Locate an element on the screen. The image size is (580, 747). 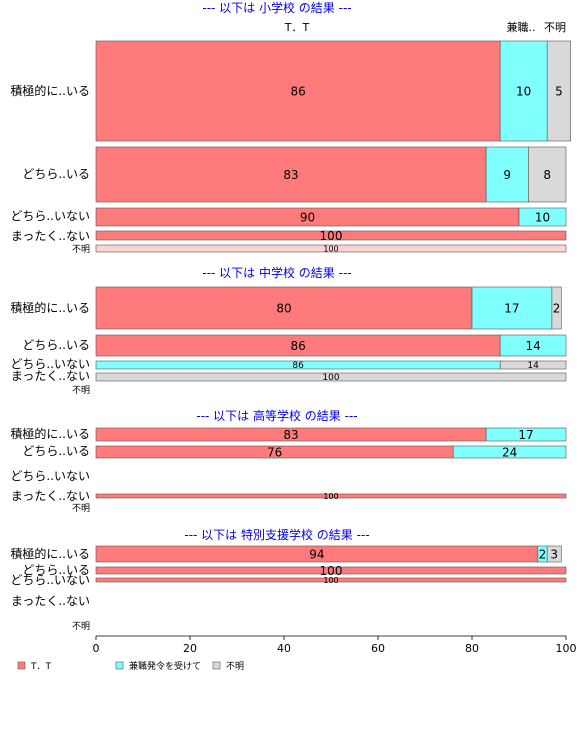
bar-value-label: 80 is located at coordinates (283, 308).